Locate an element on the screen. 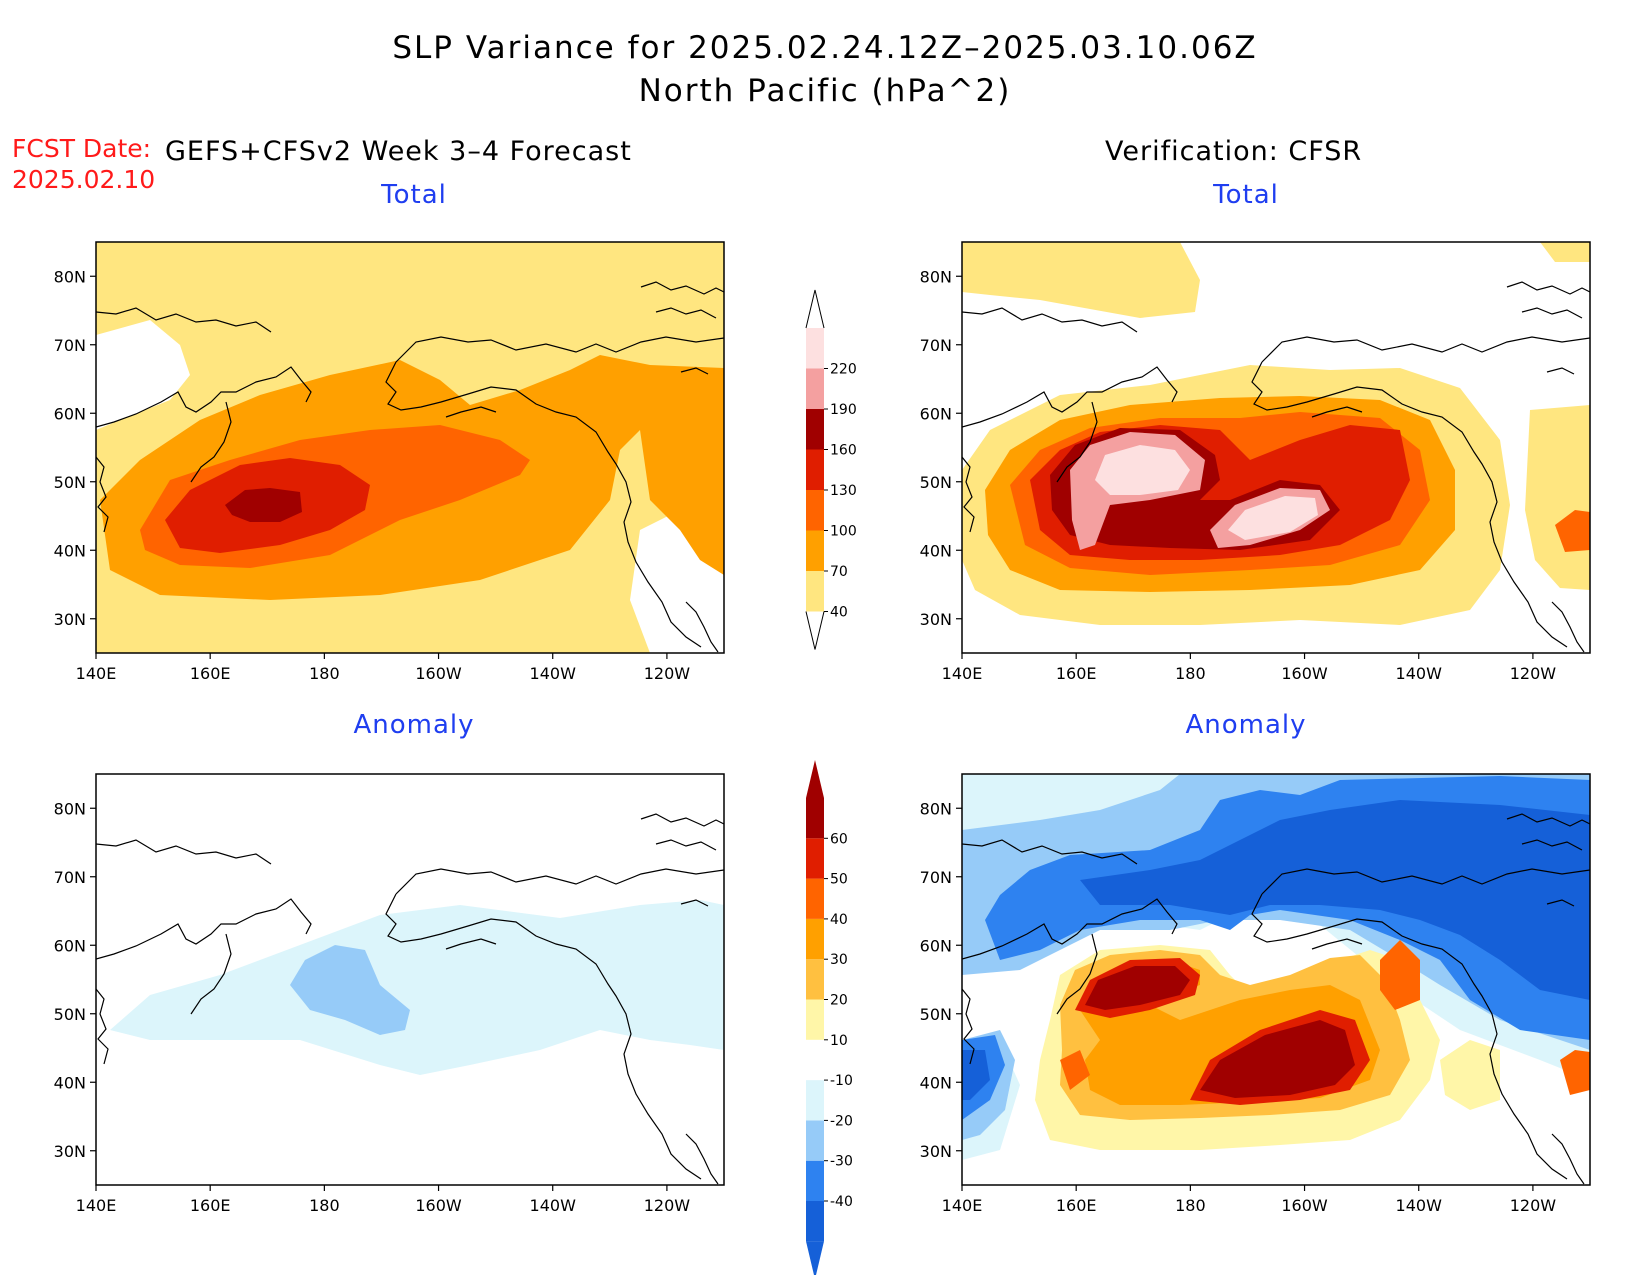 This screenshot has height=1275, width=1650. right-column-header: Verification: CFSR is located at coordinates (1234, 151).